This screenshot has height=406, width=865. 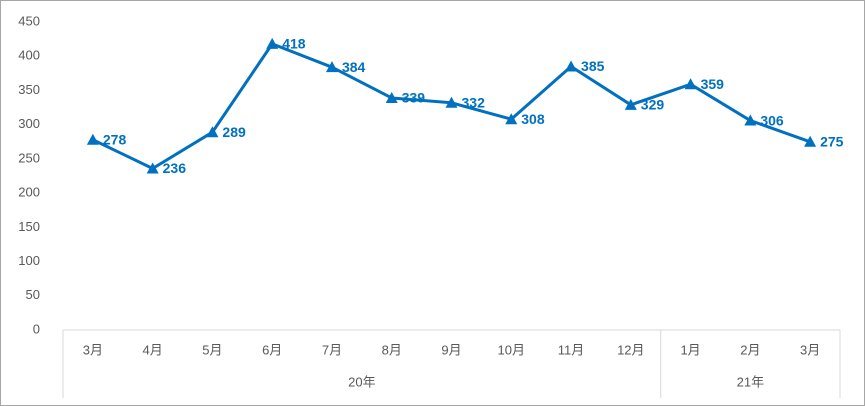 I want to click on x-tick-label: 11月, so click(x=571, y=349).